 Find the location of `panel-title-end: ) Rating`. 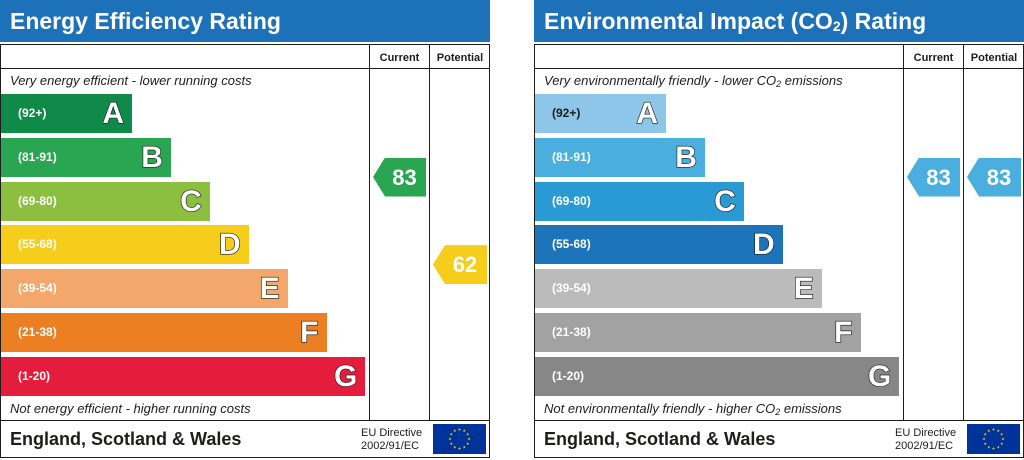

panel-title-end: ) Rating is located at coordinates (883, 21).